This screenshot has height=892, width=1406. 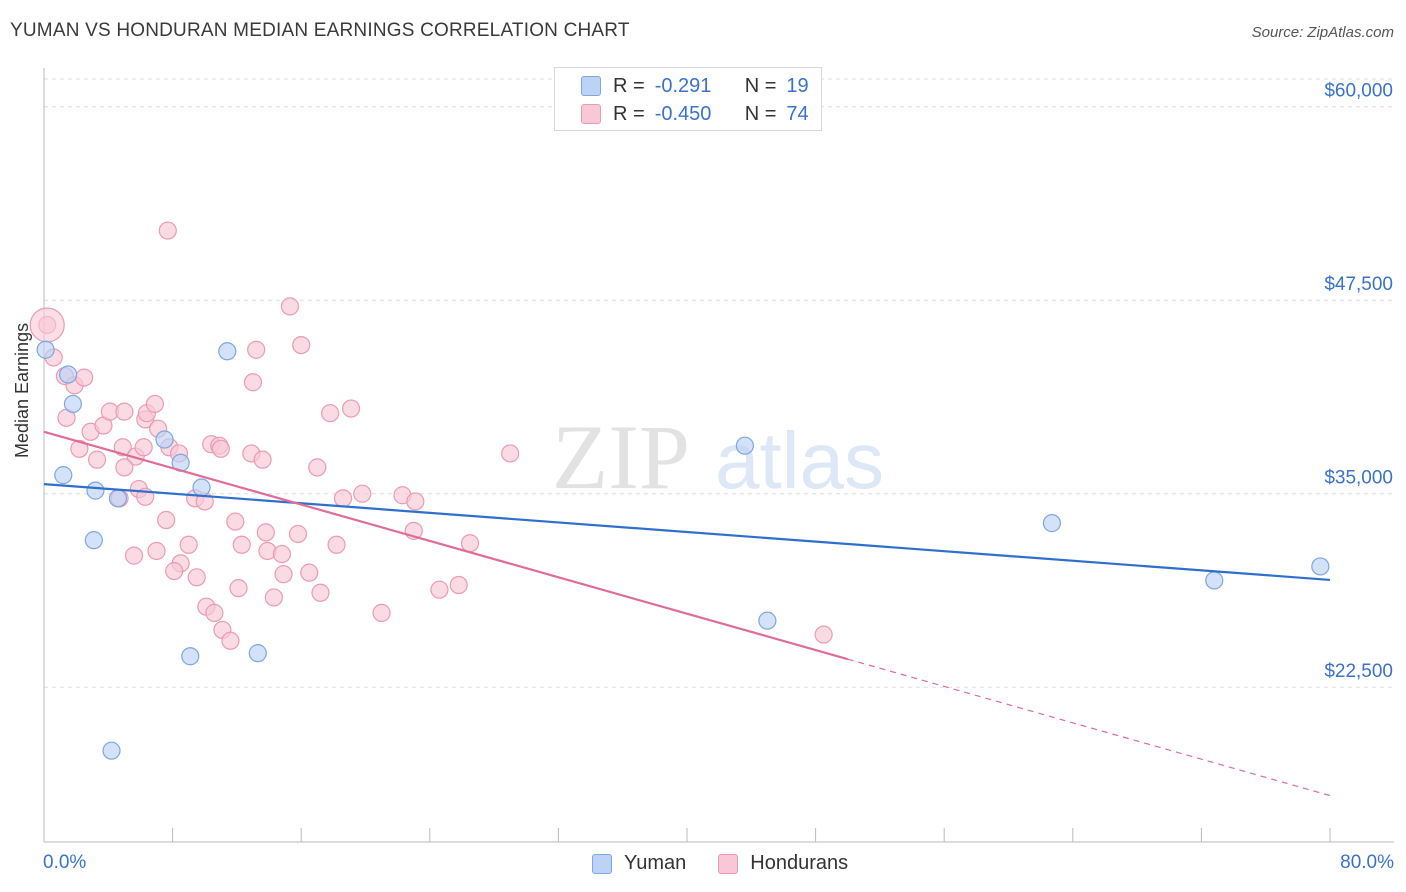 What do you see at coordinates (1367, 862) in the screenshot?
I see `x-tick-max: 80.0%` at bounding box center [1367, 862].